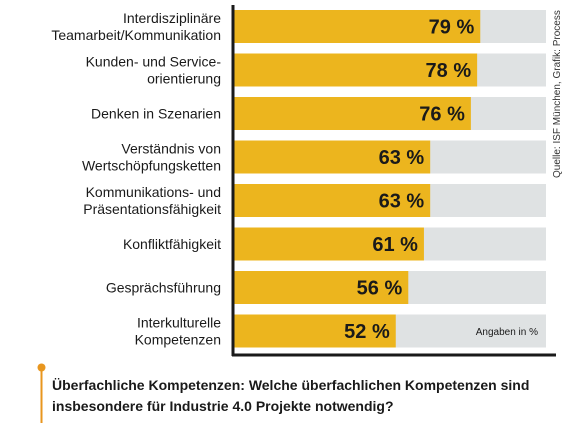 This screenshot has width=571, height=439. Describe the element at coordinates (154, 70) in the screenshot. I see `category-label: Kunden- und Service-orientierung` at that location.